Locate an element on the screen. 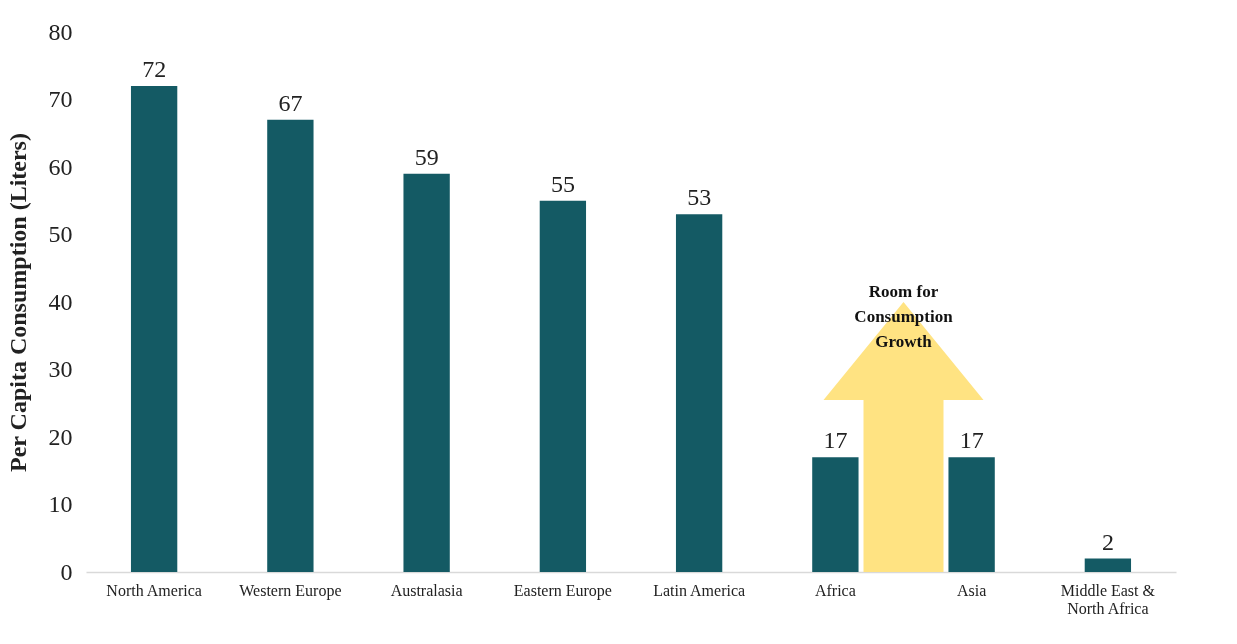 The image size is (1237, 644). y-tick-label: 10 is located at coordinates (60, 504).